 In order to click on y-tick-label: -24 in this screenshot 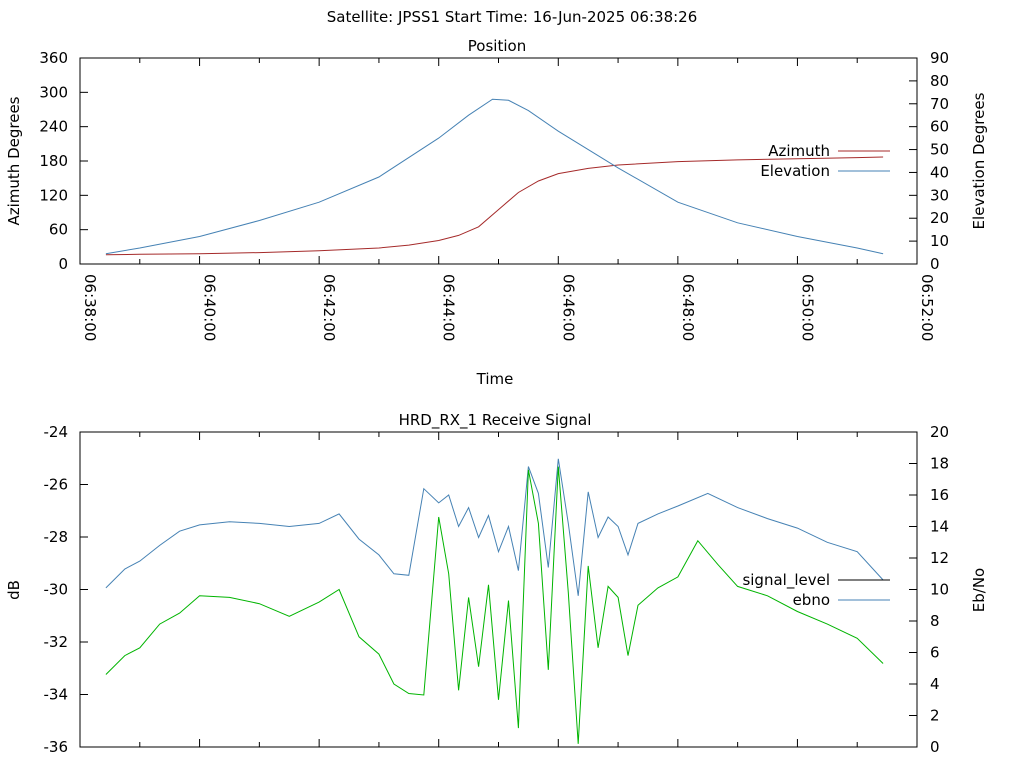, I will do `click(56, 432)`.